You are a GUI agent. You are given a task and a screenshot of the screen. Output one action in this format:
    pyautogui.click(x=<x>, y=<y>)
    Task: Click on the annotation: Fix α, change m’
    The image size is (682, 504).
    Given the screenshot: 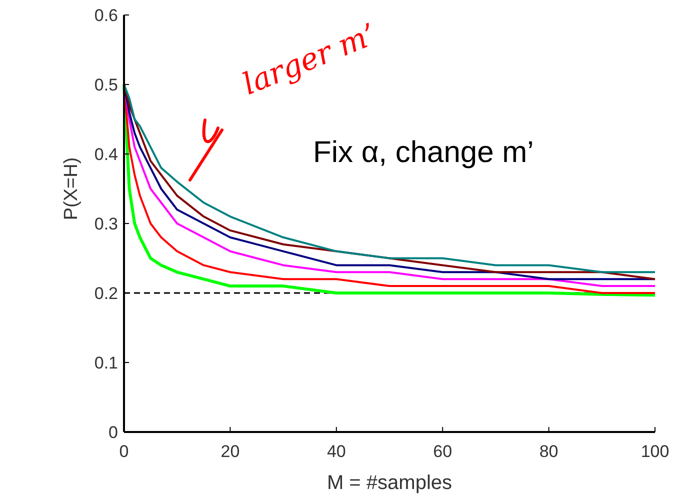 What is the action you would take?
    pyautogui.click(x=423, y=152)
    